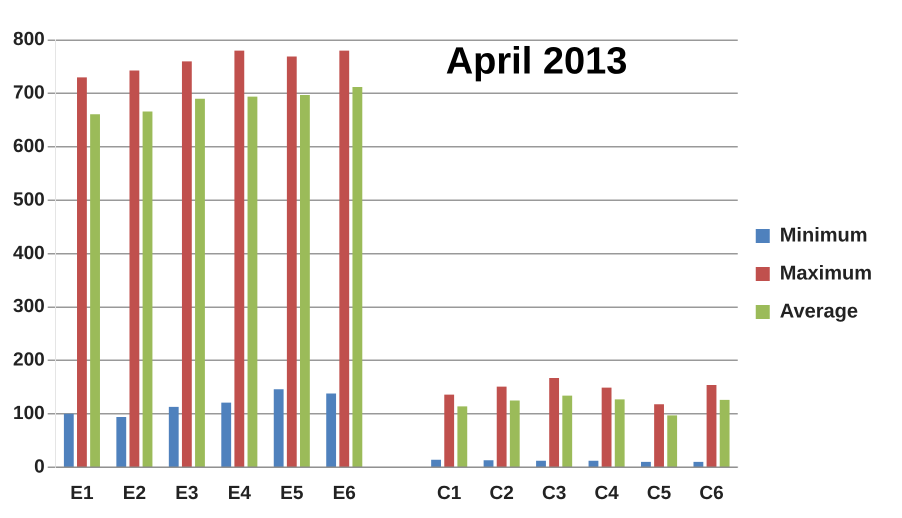 The width and height of the screenshot is (902, 518). What do you see at coordinates (826, 273) in the screenshot?
I see `legend-label: Maximum` at bounding box center [826, 273].